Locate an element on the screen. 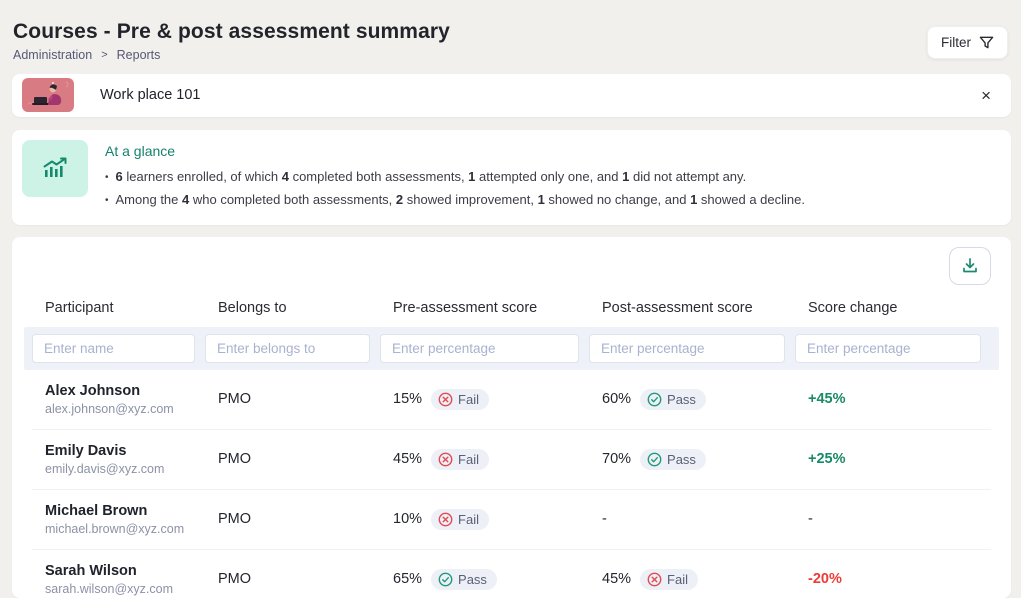  download-icon is located at coordinates (970, 265).